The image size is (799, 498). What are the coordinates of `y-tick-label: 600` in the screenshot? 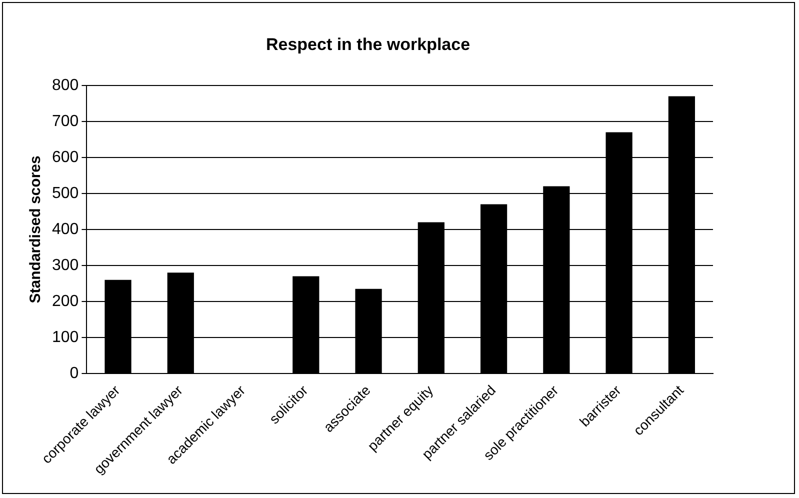 It's located at (65, 157).